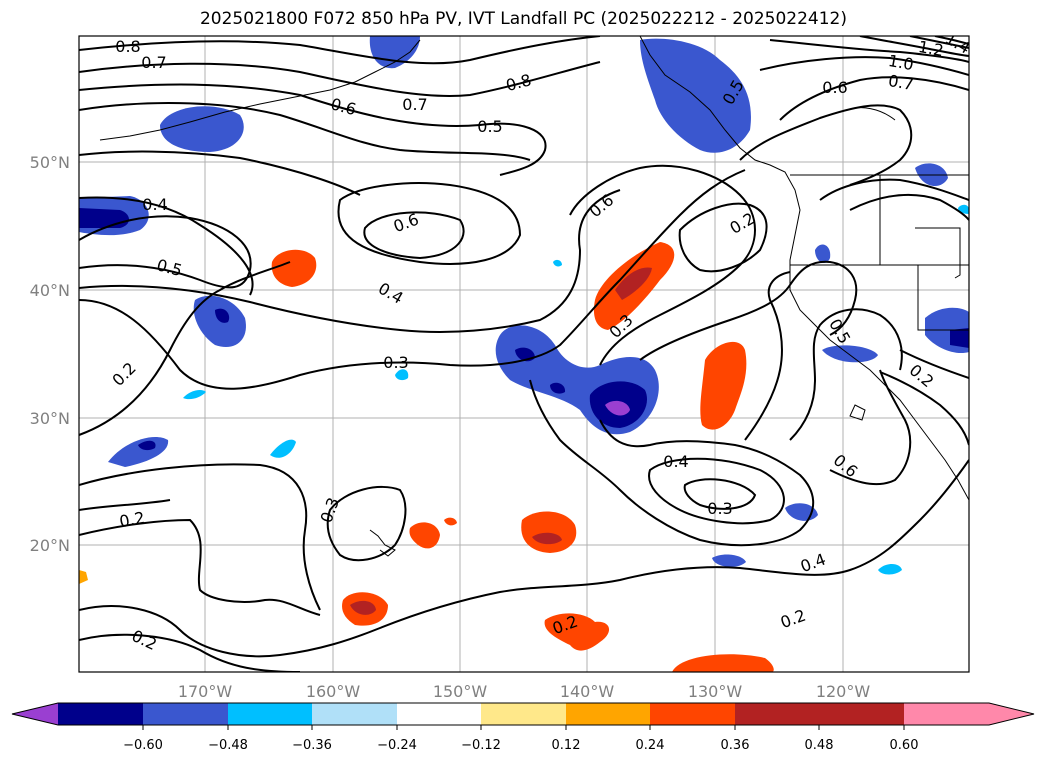 The height and width of the screenshot is (765, 1047). What do you see at coordinates (904, 745) in the screenshot?
I see `colorbar-tick-label: 0.60` at bounding box center [904, 745].